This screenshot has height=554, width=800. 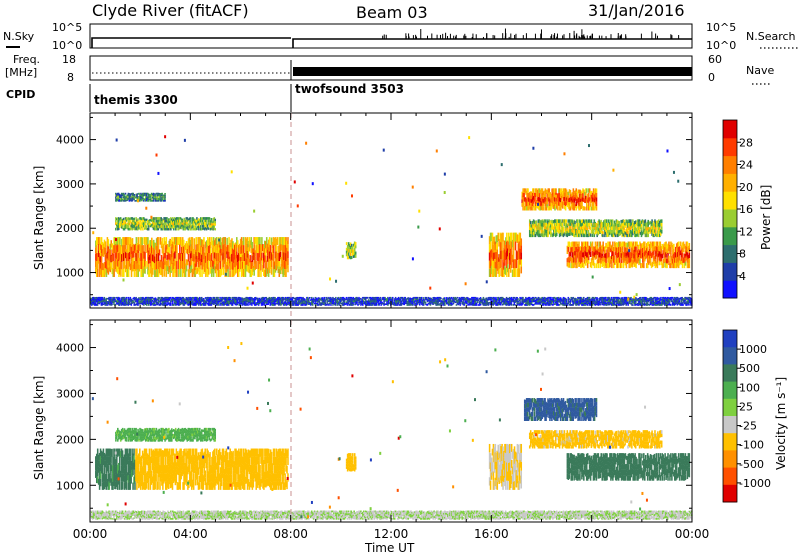 I want to click on nave-label: Nave, so click(x=760, y=70).